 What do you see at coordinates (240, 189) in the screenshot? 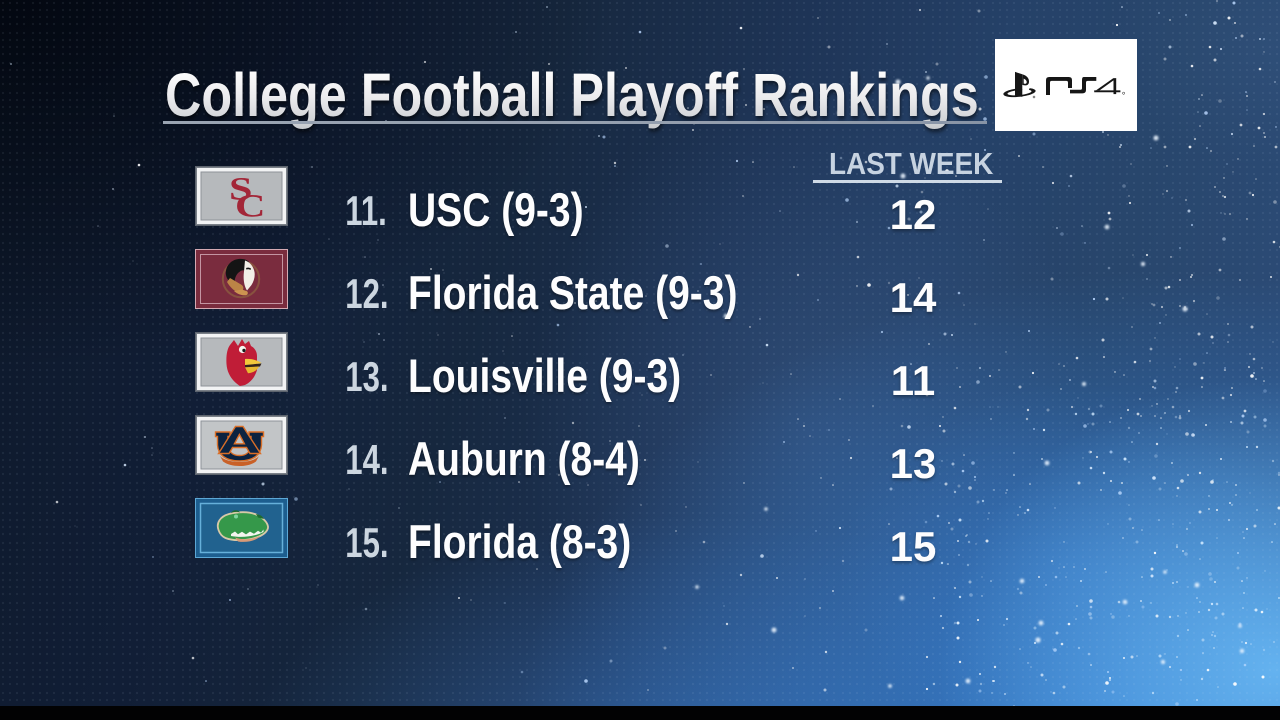
I see `svg-text: S` at bounding box center [240, 189].